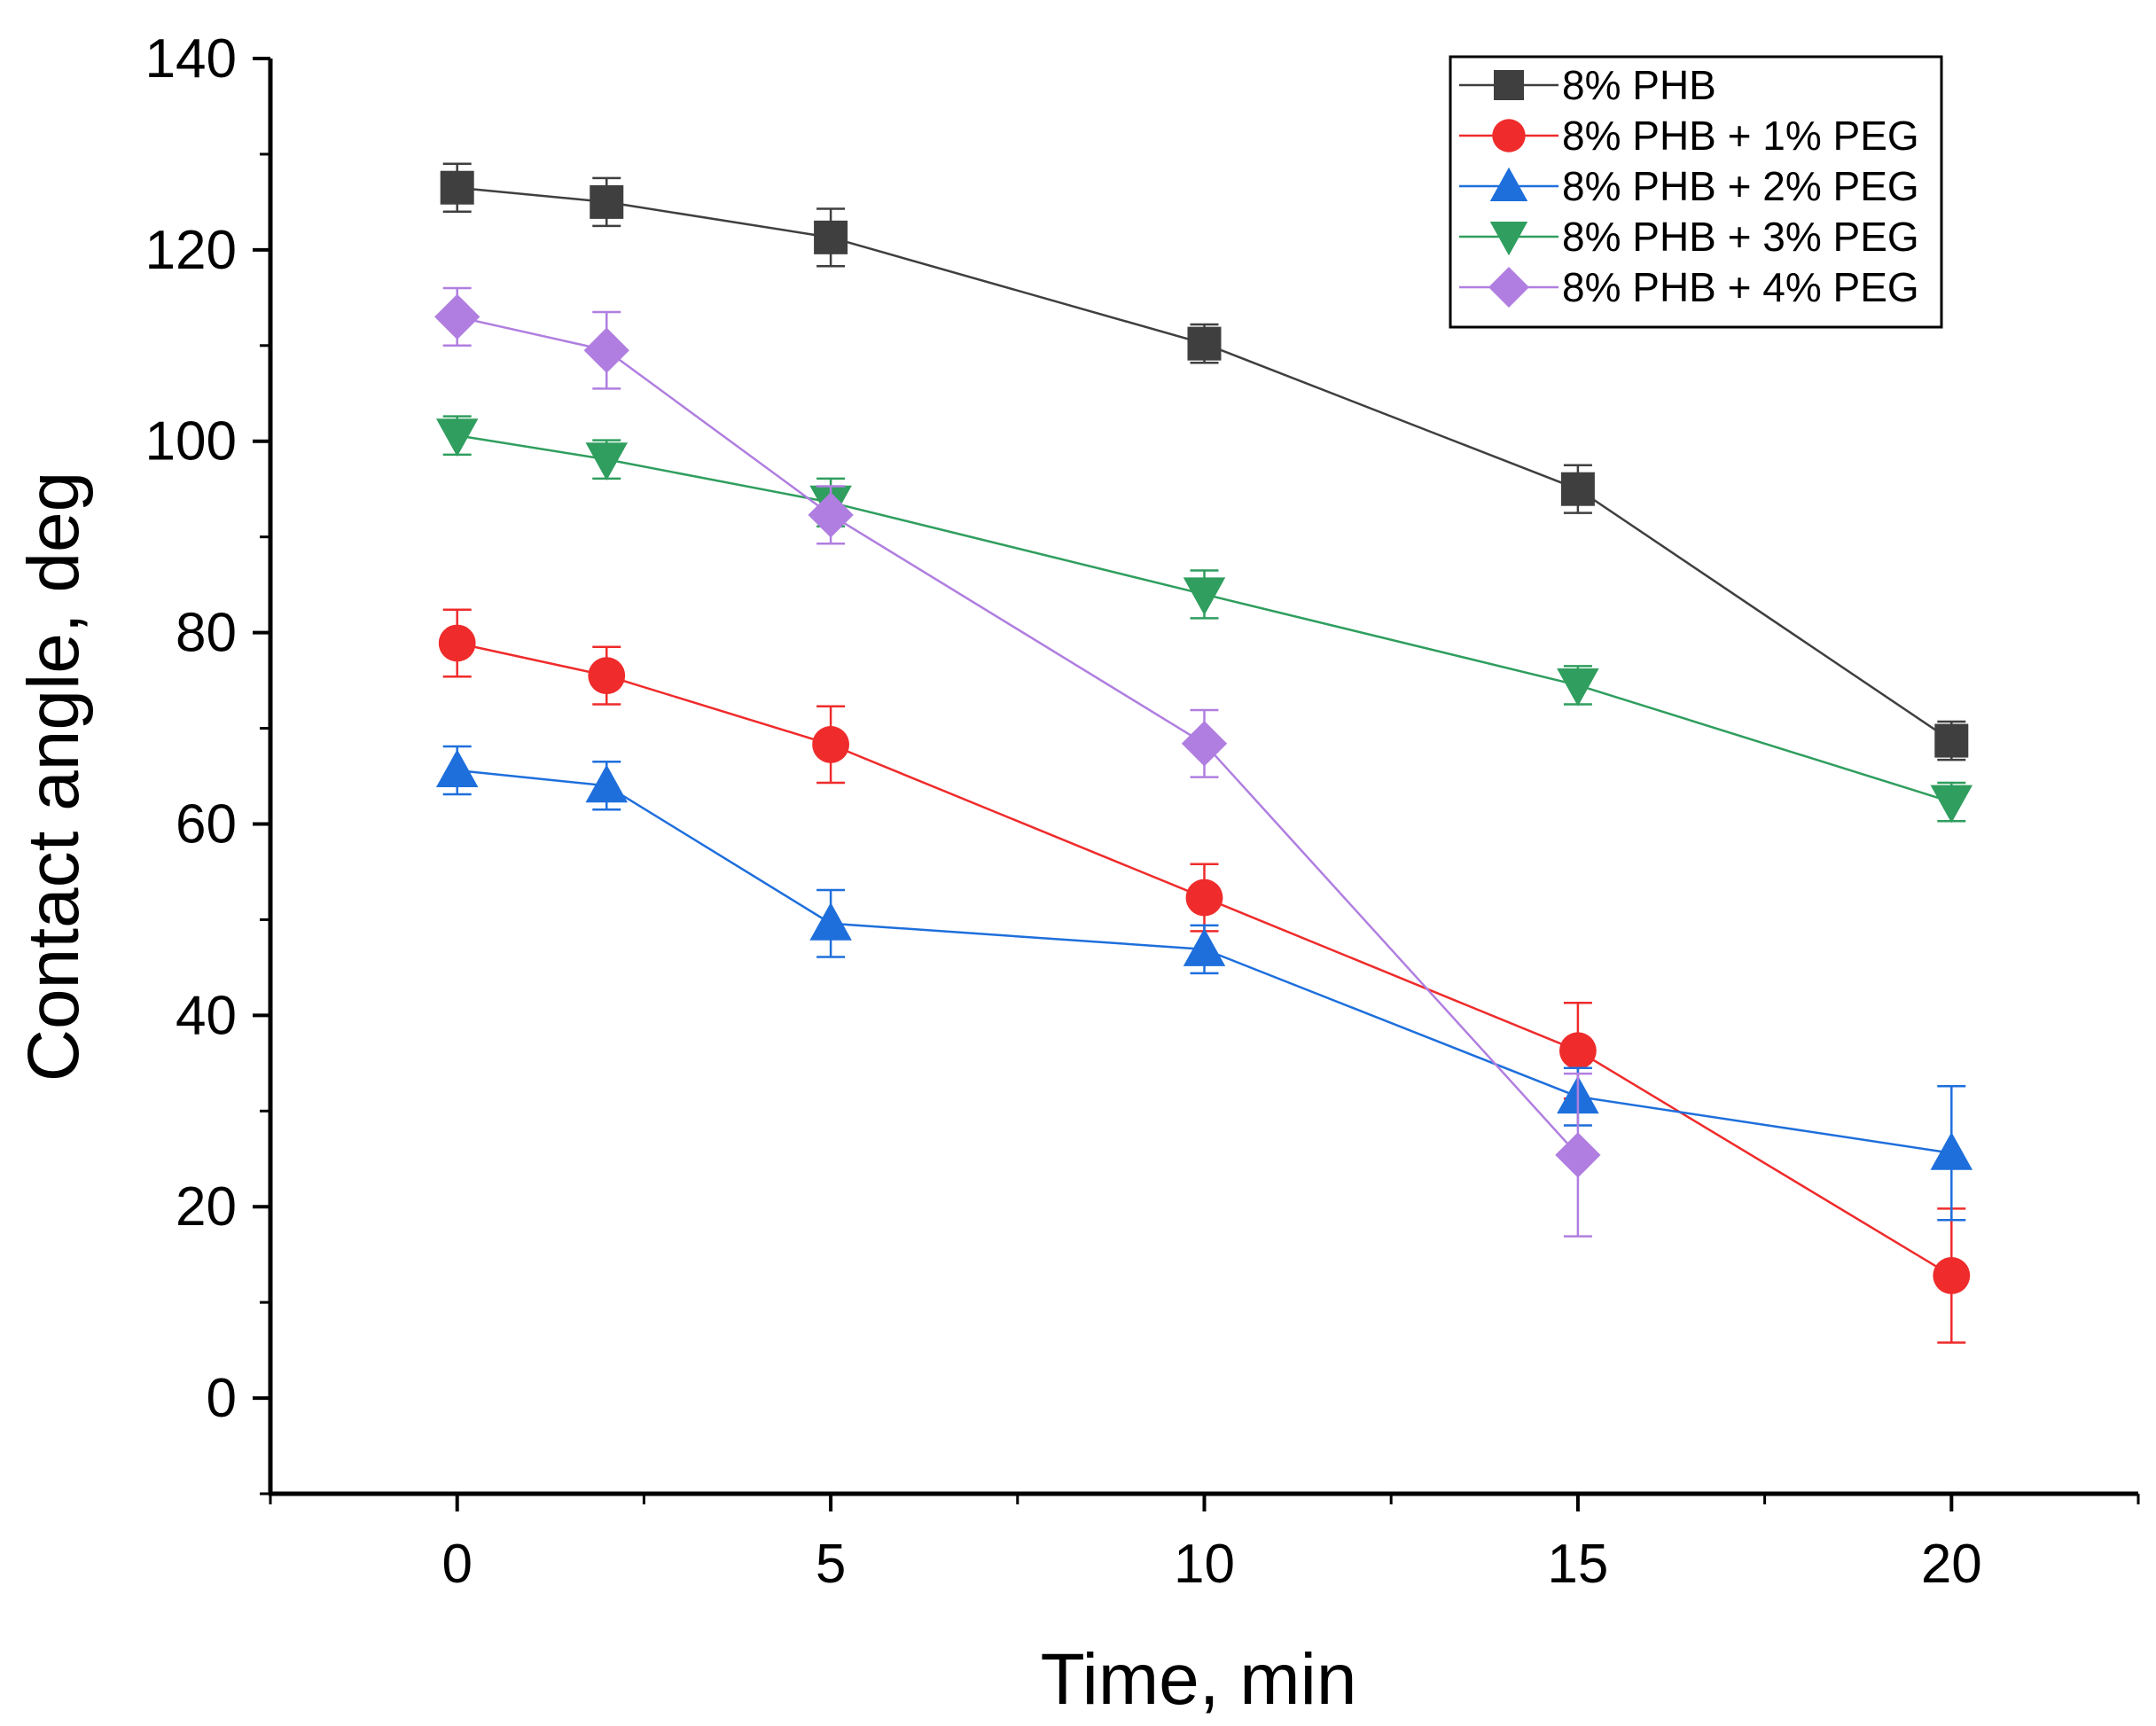  I want to click on legend-label: 8% PHB, so click(1639, 85).